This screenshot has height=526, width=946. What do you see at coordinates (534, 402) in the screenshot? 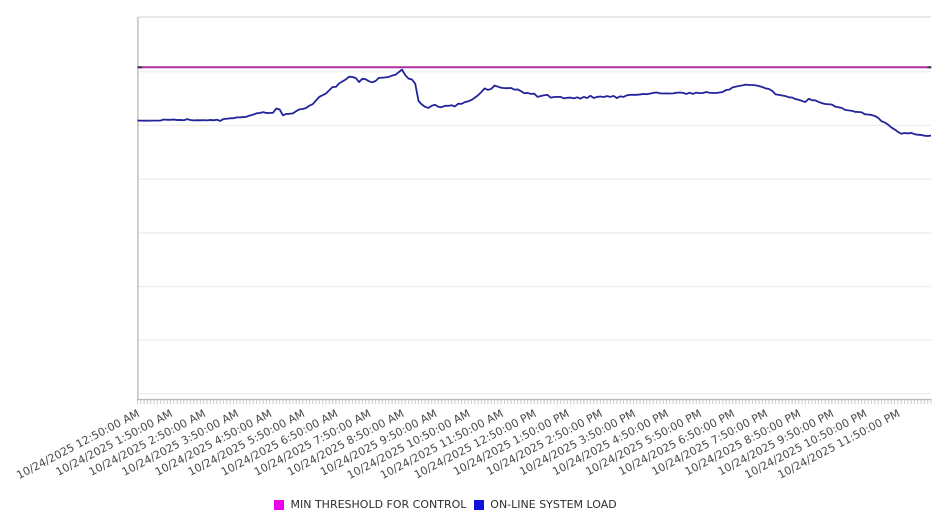
I see `x-axis-minor-ticks` at bounding box center [534, 402].